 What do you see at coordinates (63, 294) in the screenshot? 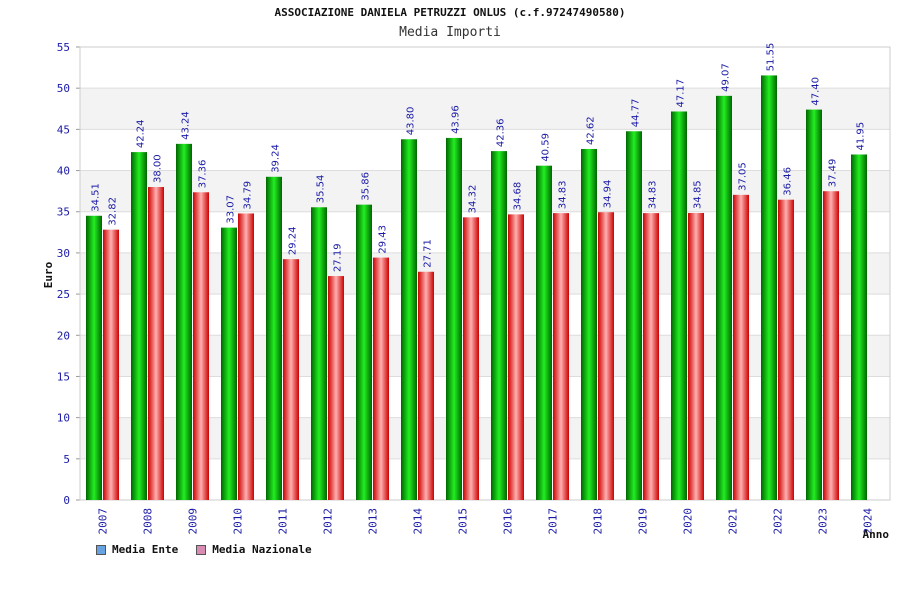
I see `y-tick-label: 25` at bounding box center [63, 294].